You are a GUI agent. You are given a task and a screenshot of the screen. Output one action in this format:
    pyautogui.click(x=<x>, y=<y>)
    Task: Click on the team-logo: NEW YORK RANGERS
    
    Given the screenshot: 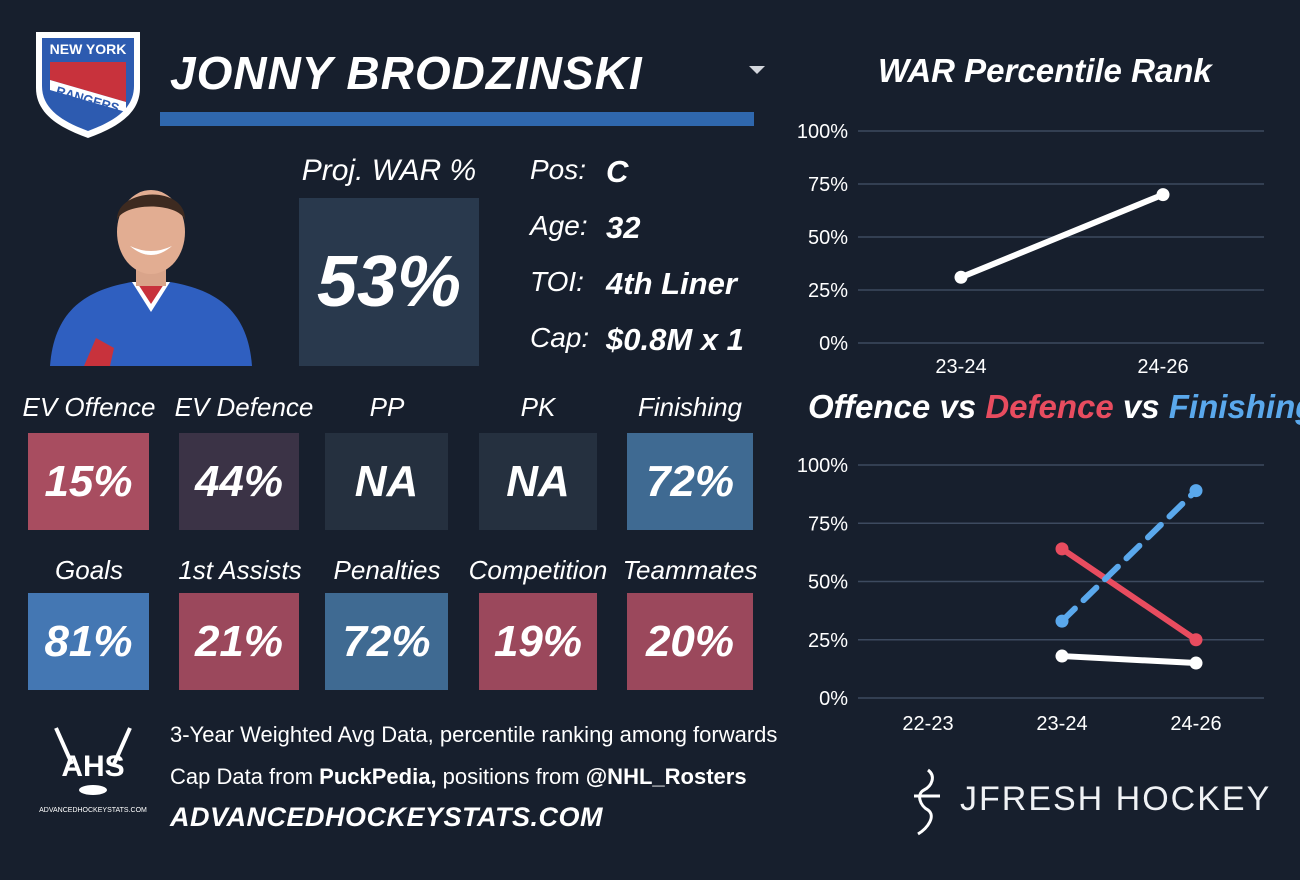 What is the action you would take?
    pyautogui.click(x=88, y=85)
    